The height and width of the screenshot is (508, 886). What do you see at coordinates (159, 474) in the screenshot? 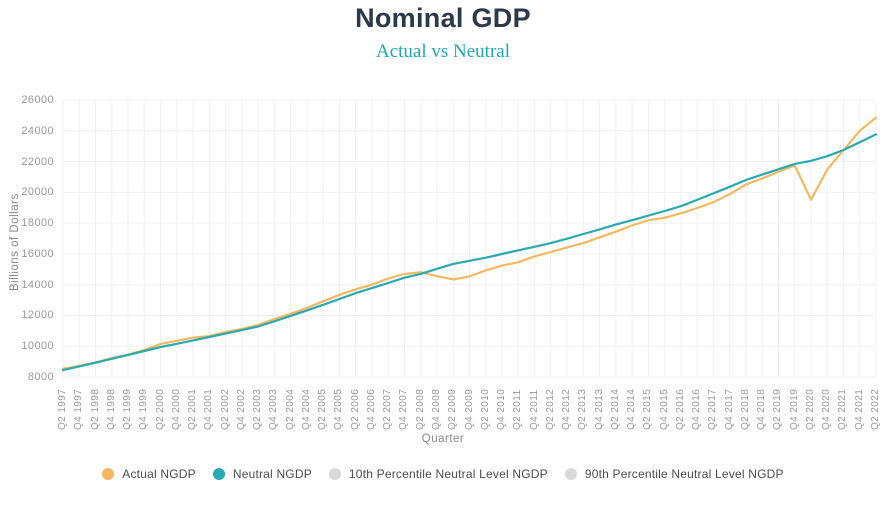
I see `legend-label: Actual NGDP` at bounding box center [159, 474].